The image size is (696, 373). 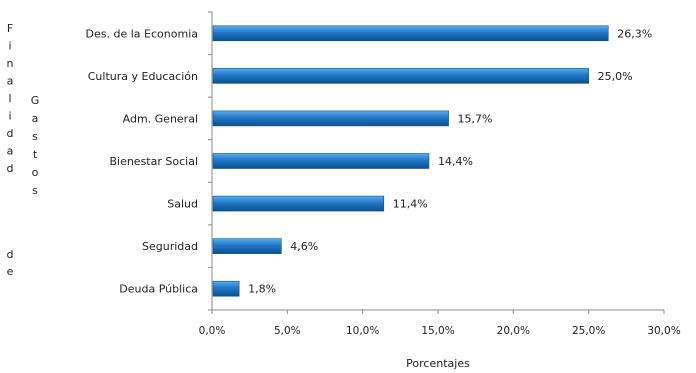 I want to click on x-tick-label: 30,0%, so click(x=663, y=331).